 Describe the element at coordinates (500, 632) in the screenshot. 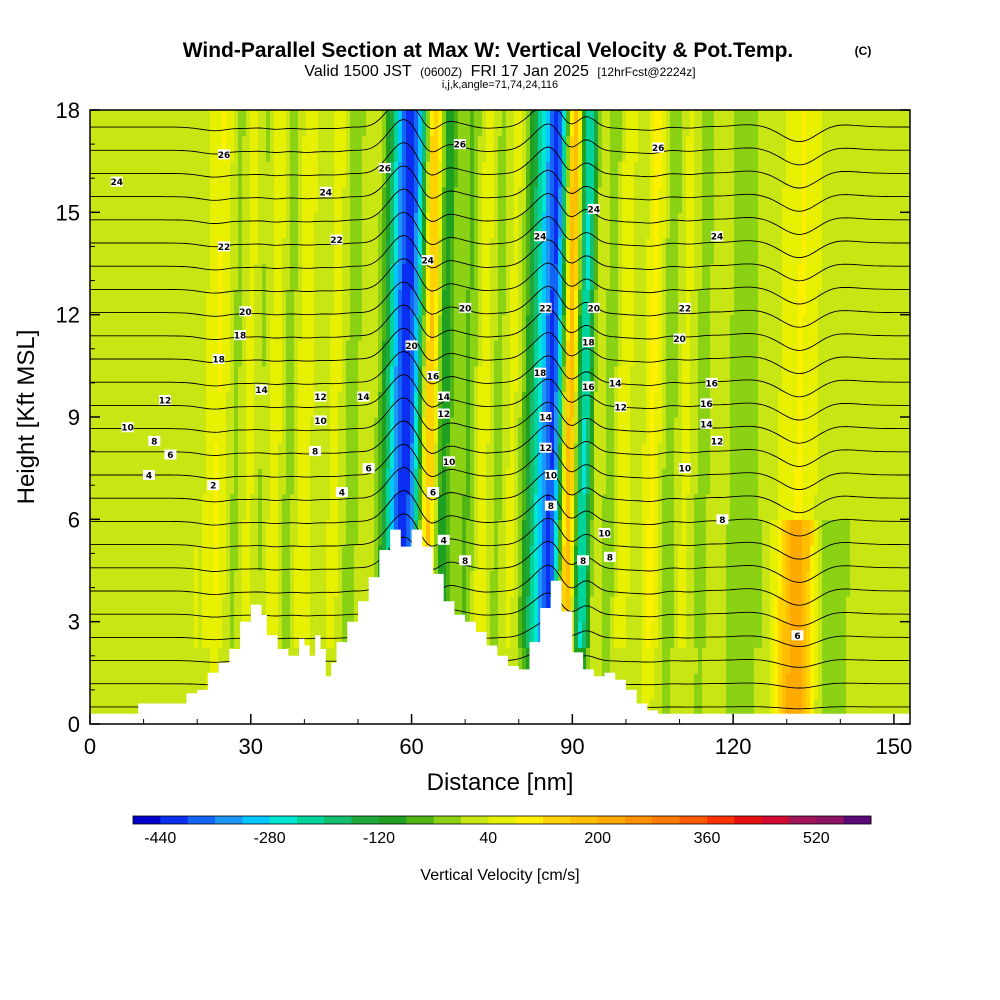

I see `theta-contour` at that location.